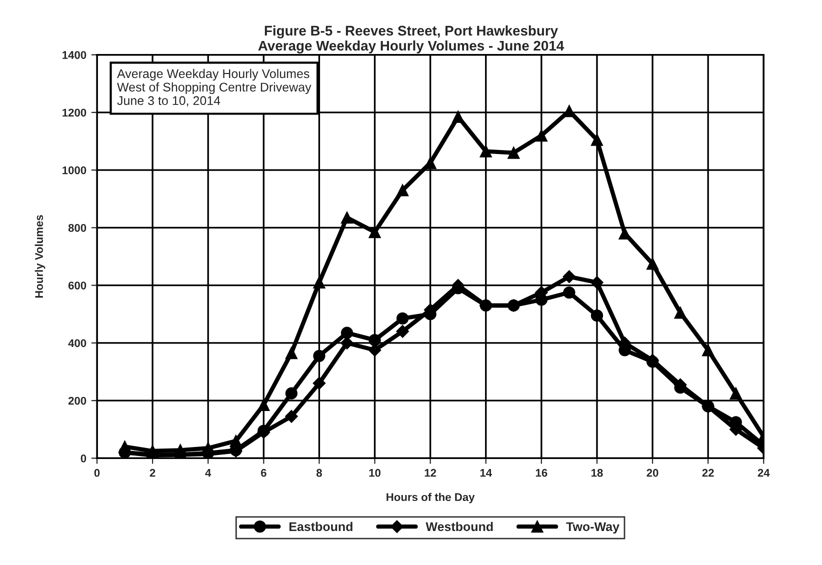 The image size is (822, 565). Describe the element at coordinates (74, 55) in the screenshot. I see `y-tick-label: 1400` at that location.